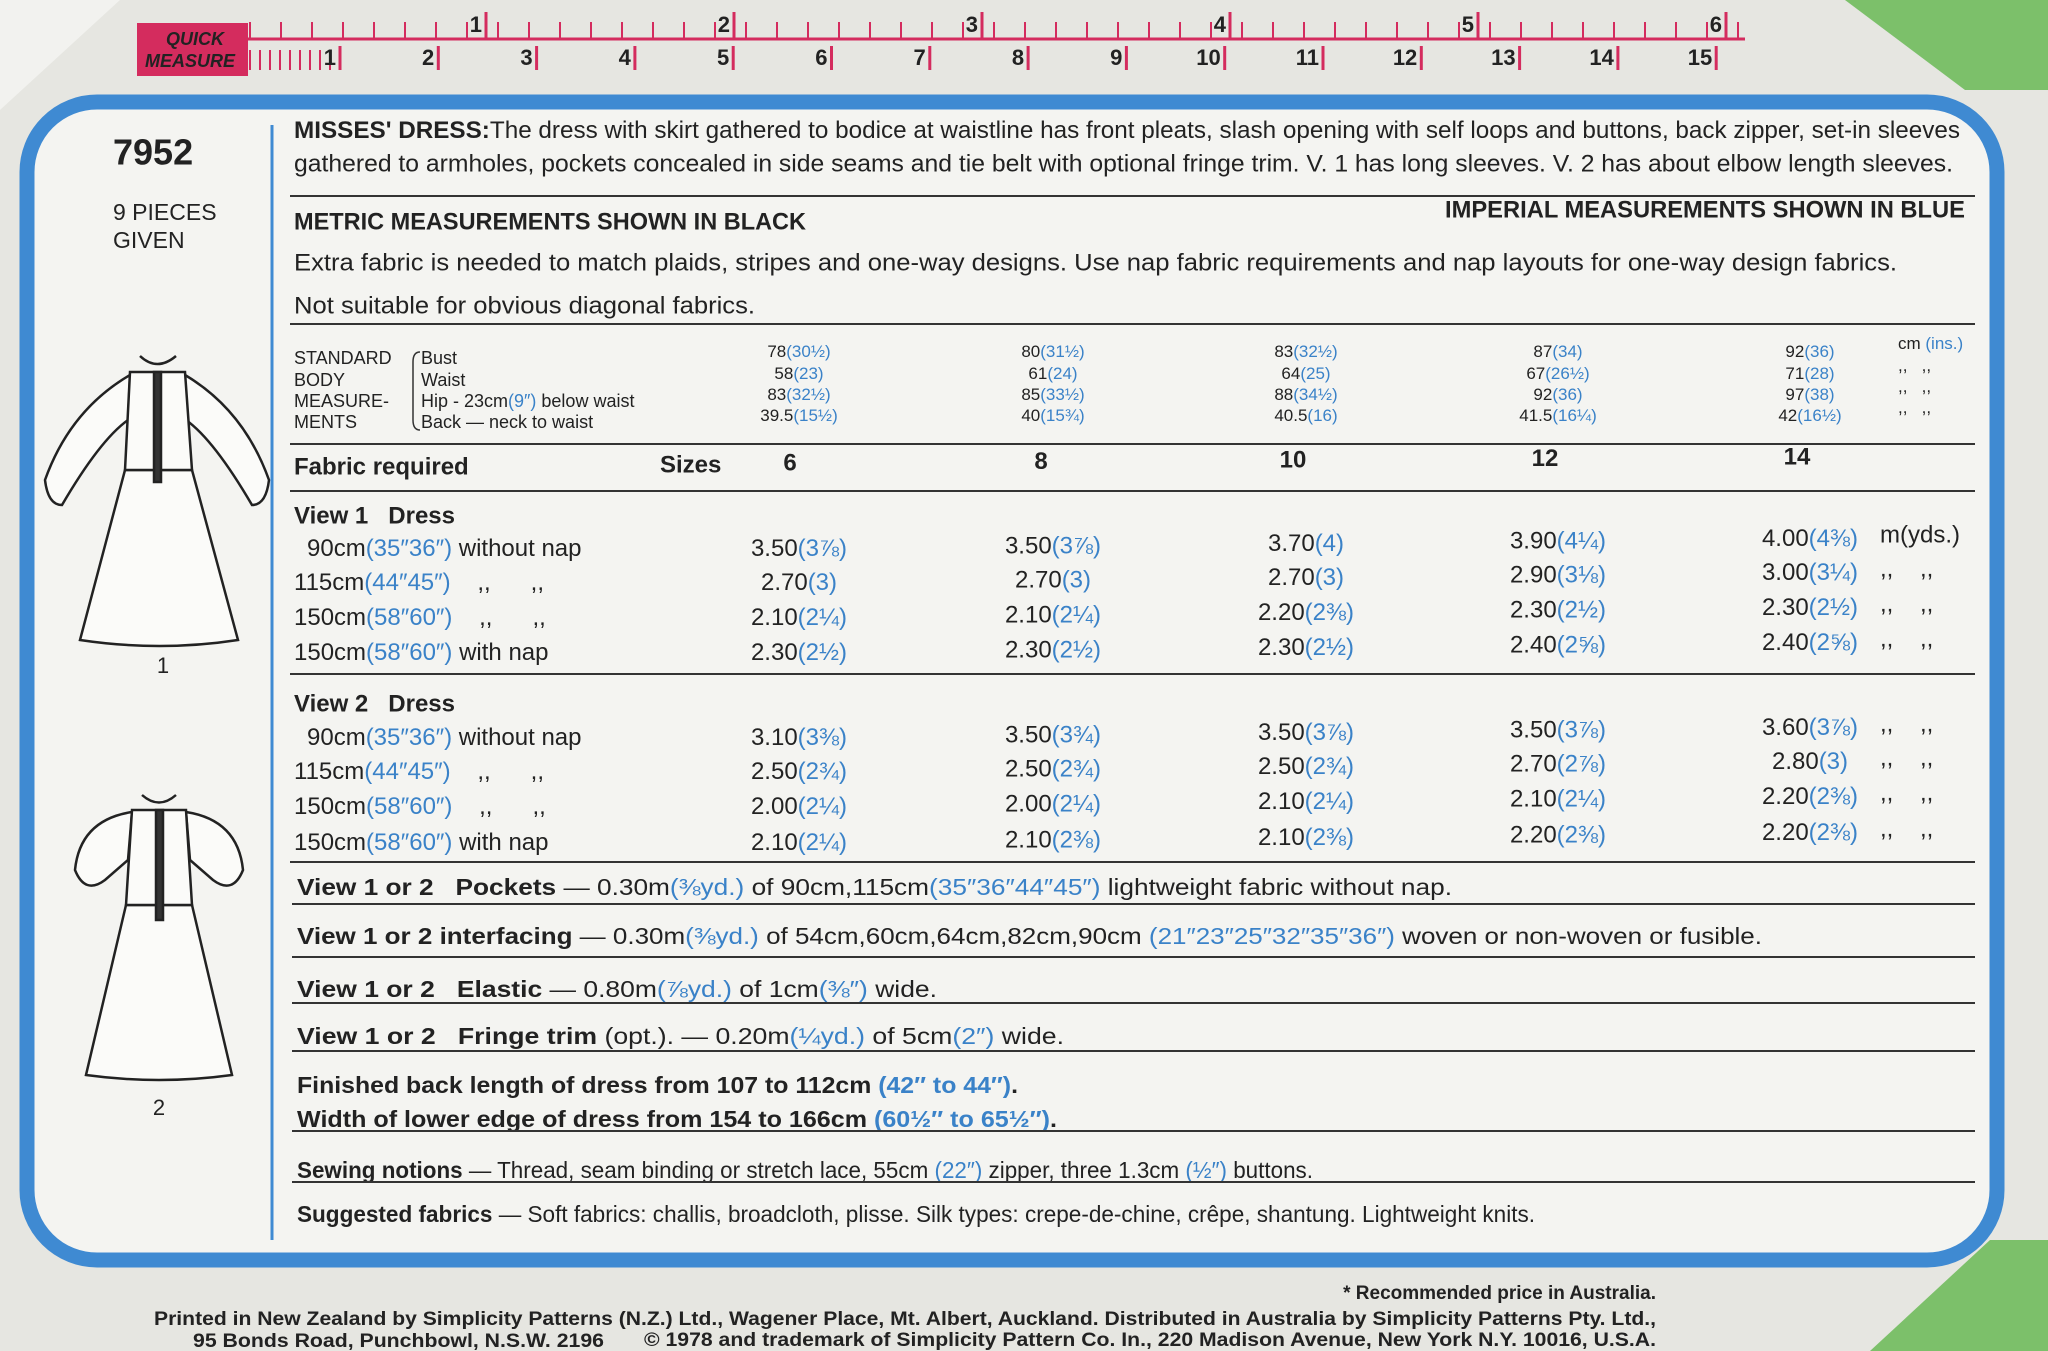  Describe the element at coordinates (821, 57) in the screenshot. I see `cm-label: 6` at that location.